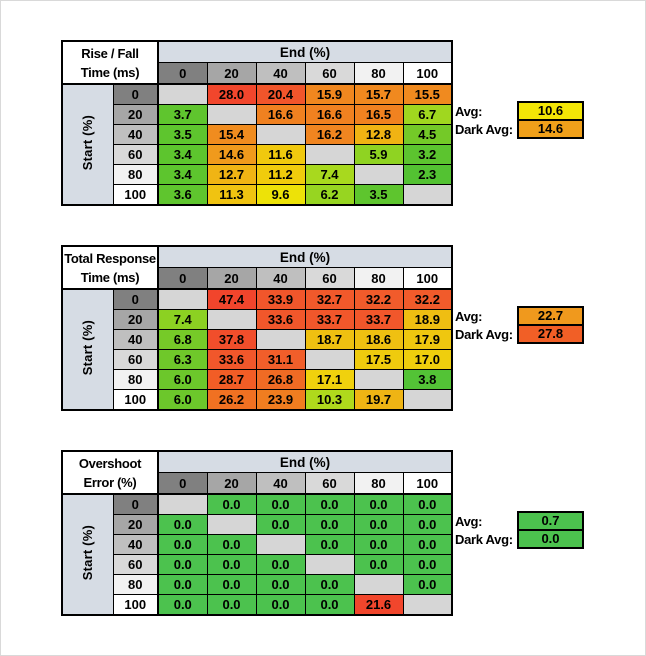 The height and width of the screenshot is (656, 646). What do you see at coordinates (378, 114) in the screenshot?
I see `heatmap-cell: 16.5` at bounding box center [378, 114].